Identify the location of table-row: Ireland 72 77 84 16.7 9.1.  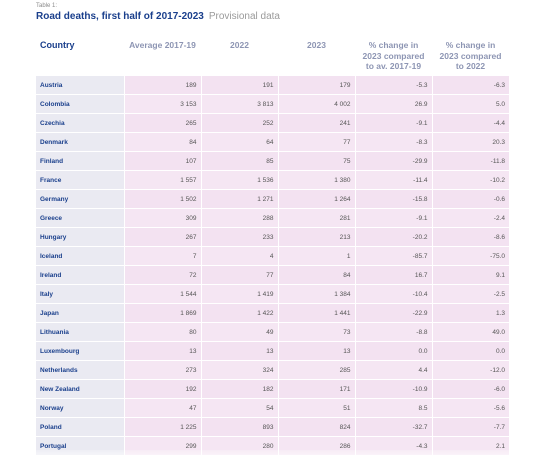
(272, 275).